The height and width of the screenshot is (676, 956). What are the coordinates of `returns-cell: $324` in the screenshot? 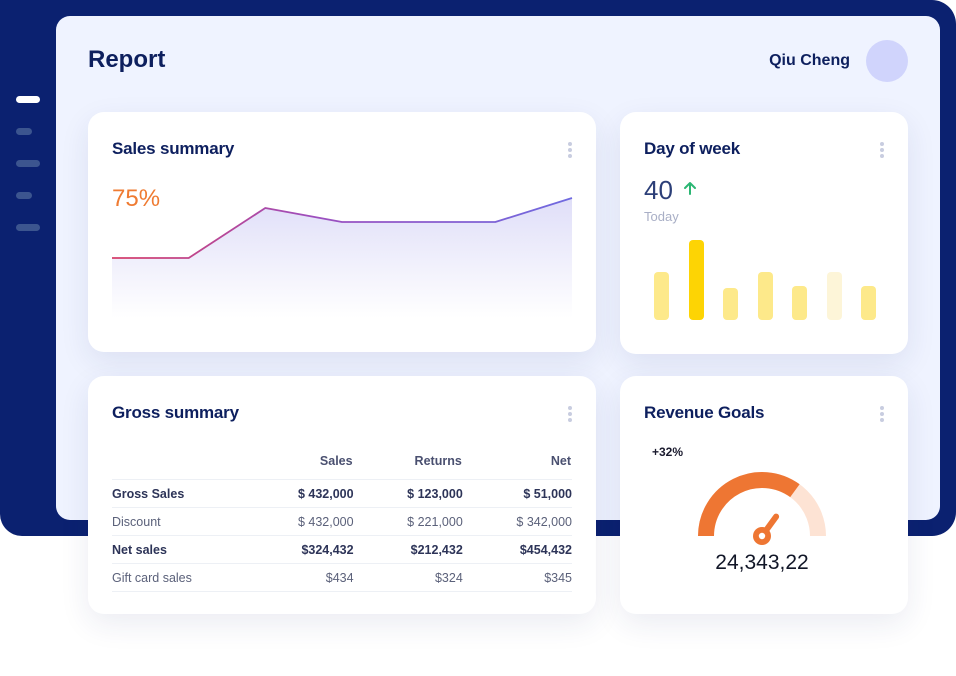 It's located at (408, 577).